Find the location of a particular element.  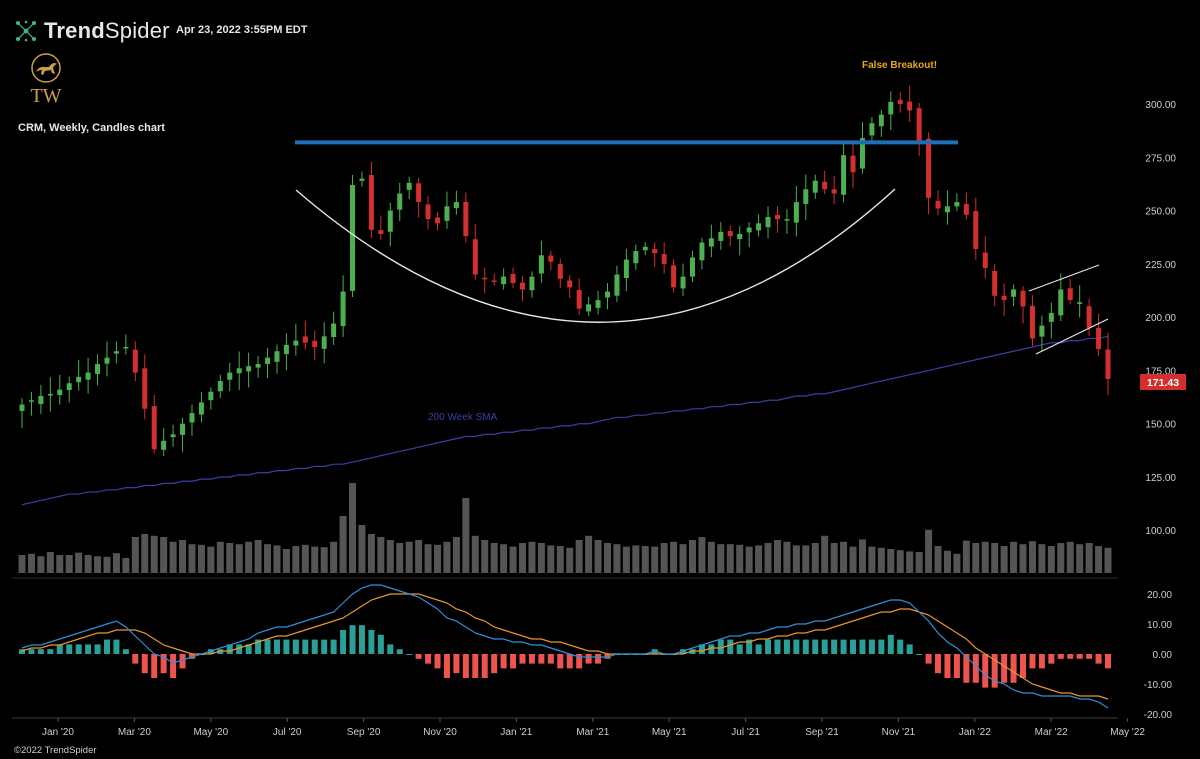

bull-emblem-icon is located at coordinates (46, 68).